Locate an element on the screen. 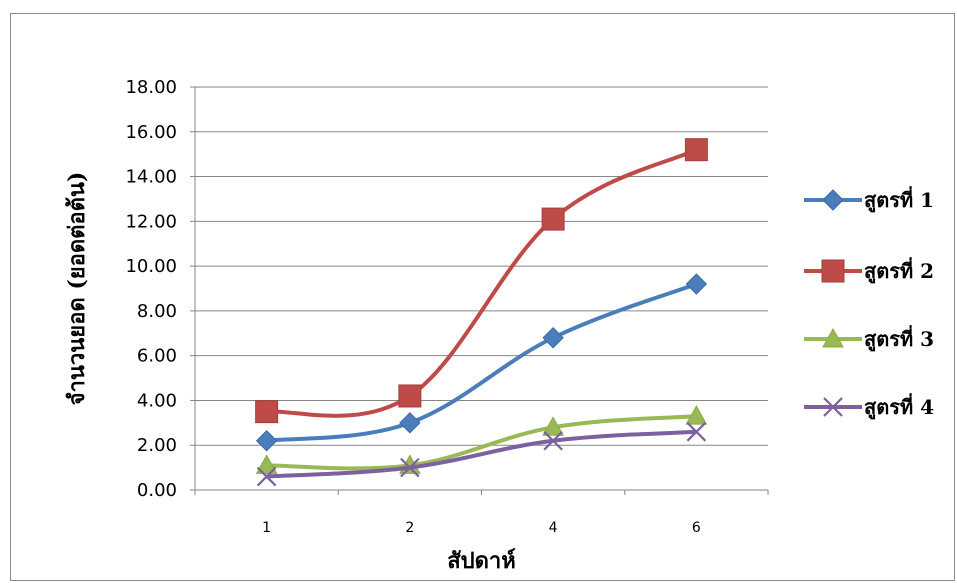 This screenshot has height=583, width=957. legend-label: สูตรที่ 1 is located at coordinates (899, 199).